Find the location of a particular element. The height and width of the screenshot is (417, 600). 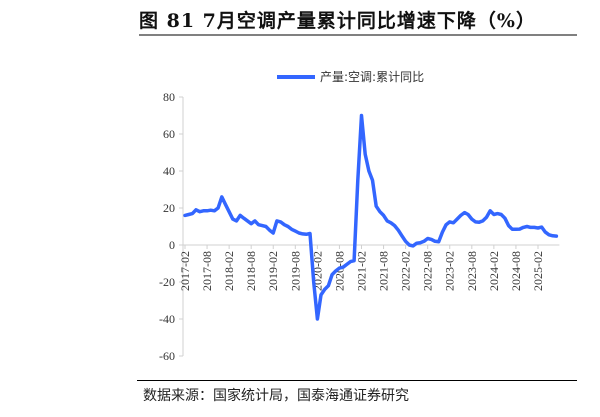

source-note: 数据来源：国家统计局，国泰海通证券研究 is located at coordinates (276, 396).